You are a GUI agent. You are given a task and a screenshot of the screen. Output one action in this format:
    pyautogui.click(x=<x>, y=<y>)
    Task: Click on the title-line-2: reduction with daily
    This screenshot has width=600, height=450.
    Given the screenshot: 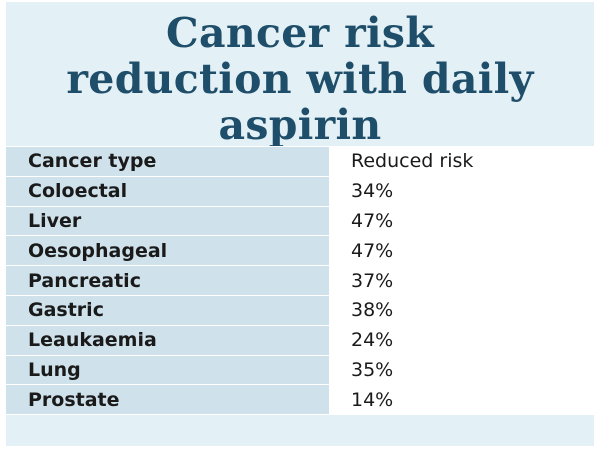 What is the action you would take?
    pyautogui.click(x=300, y=79)
    